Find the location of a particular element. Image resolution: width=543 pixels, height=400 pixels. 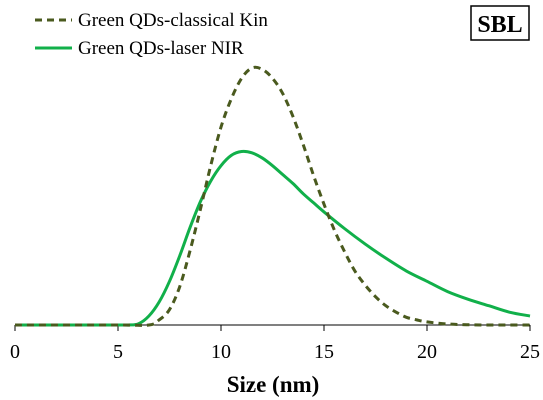

x-tick-label-15: 15 is located at coordinates (324, 352).